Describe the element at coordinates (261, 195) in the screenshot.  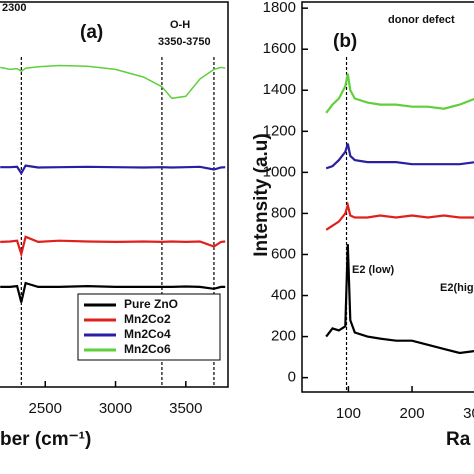
I see `y-axis-label: Intensity (a.u)` at that location.